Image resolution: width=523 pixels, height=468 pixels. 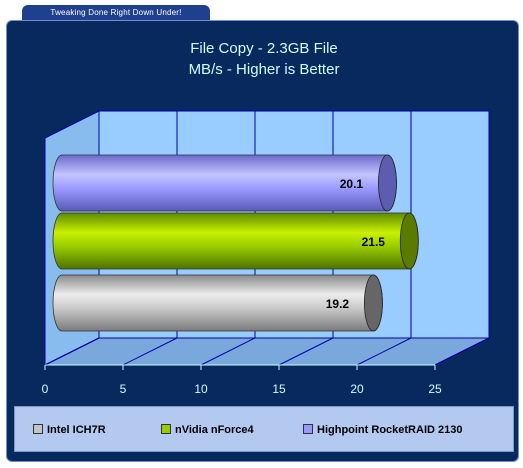 What do you see at coordinates (374, 242) in the screenshot?
I see `bar-value-label-1: 21.5` at bounding box center [374, 242].